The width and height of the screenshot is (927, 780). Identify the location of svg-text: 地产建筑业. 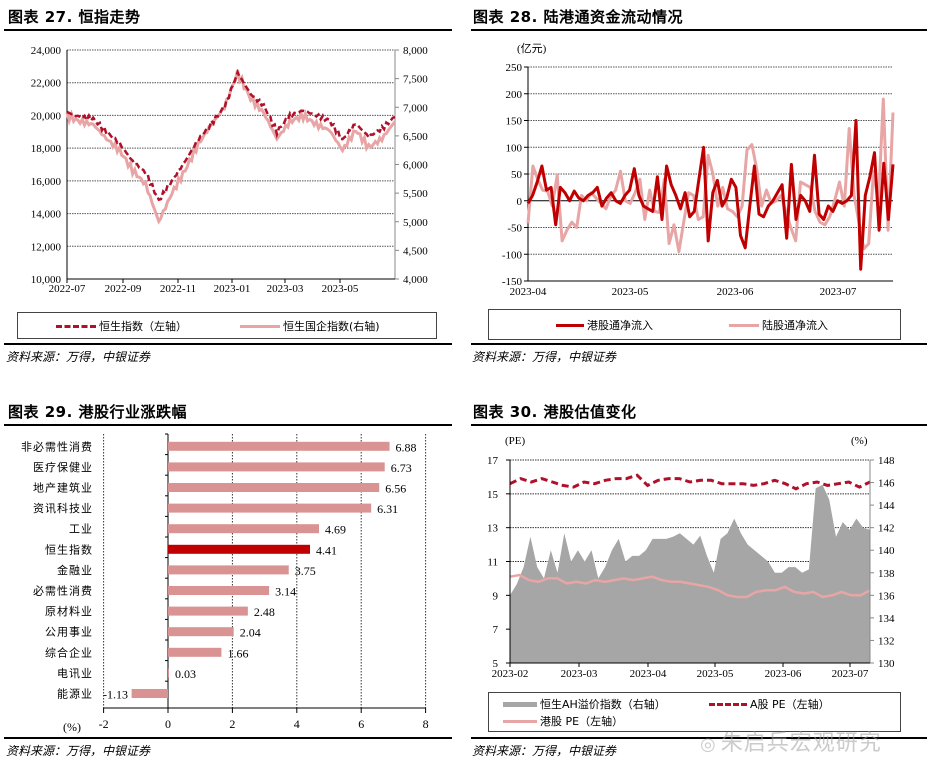
(63, 488).